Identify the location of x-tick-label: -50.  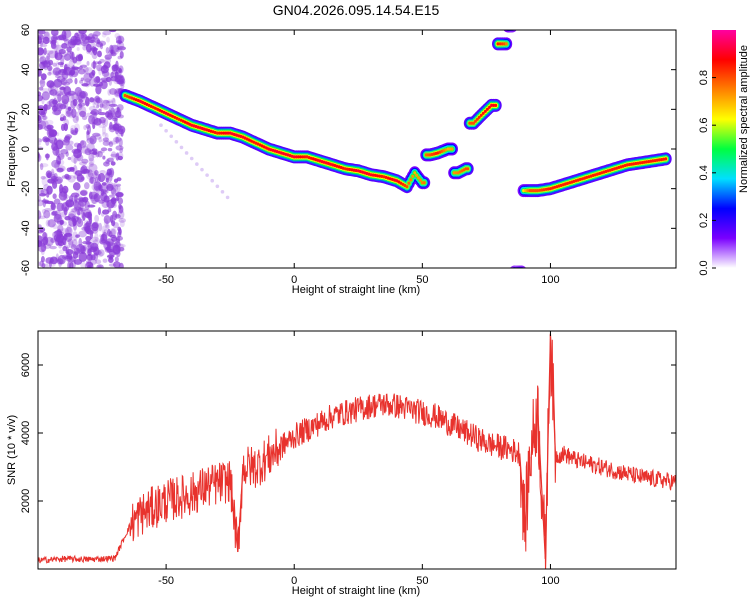
(166, 581).